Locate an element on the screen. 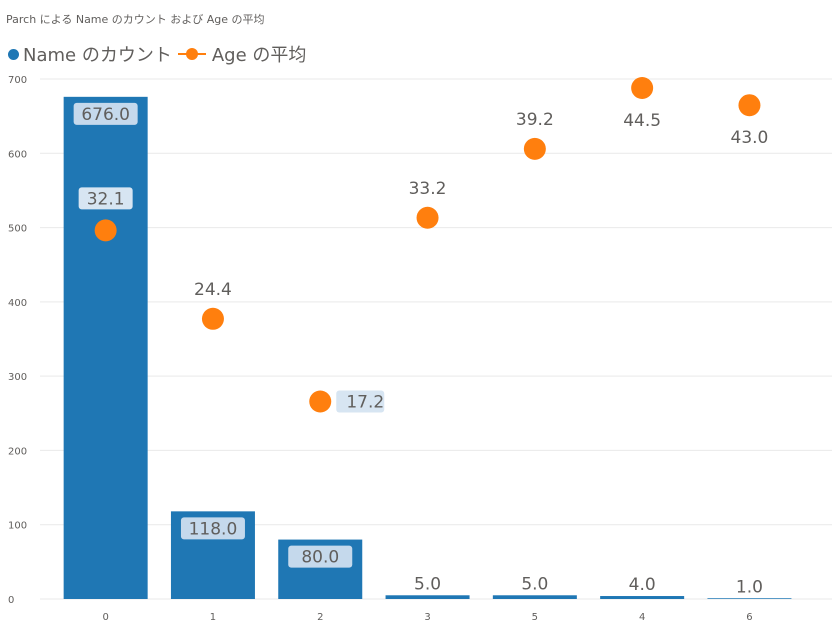  point-data-label: 32.1 is located at coordinates (106, 199).